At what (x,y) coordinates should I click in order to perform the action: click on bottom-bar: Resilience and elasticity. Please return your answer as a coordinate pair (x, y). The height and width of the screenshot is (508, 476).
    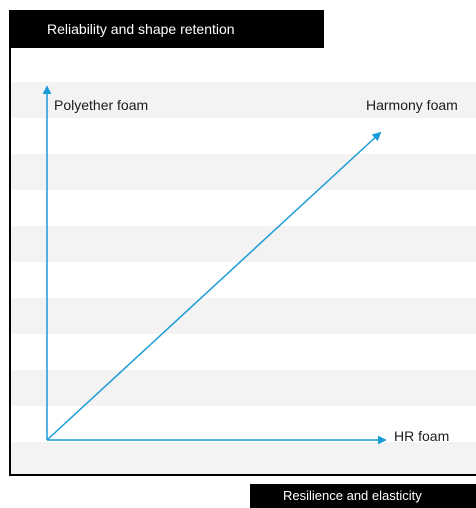
    Looking at the image, I should click on (363, 496).